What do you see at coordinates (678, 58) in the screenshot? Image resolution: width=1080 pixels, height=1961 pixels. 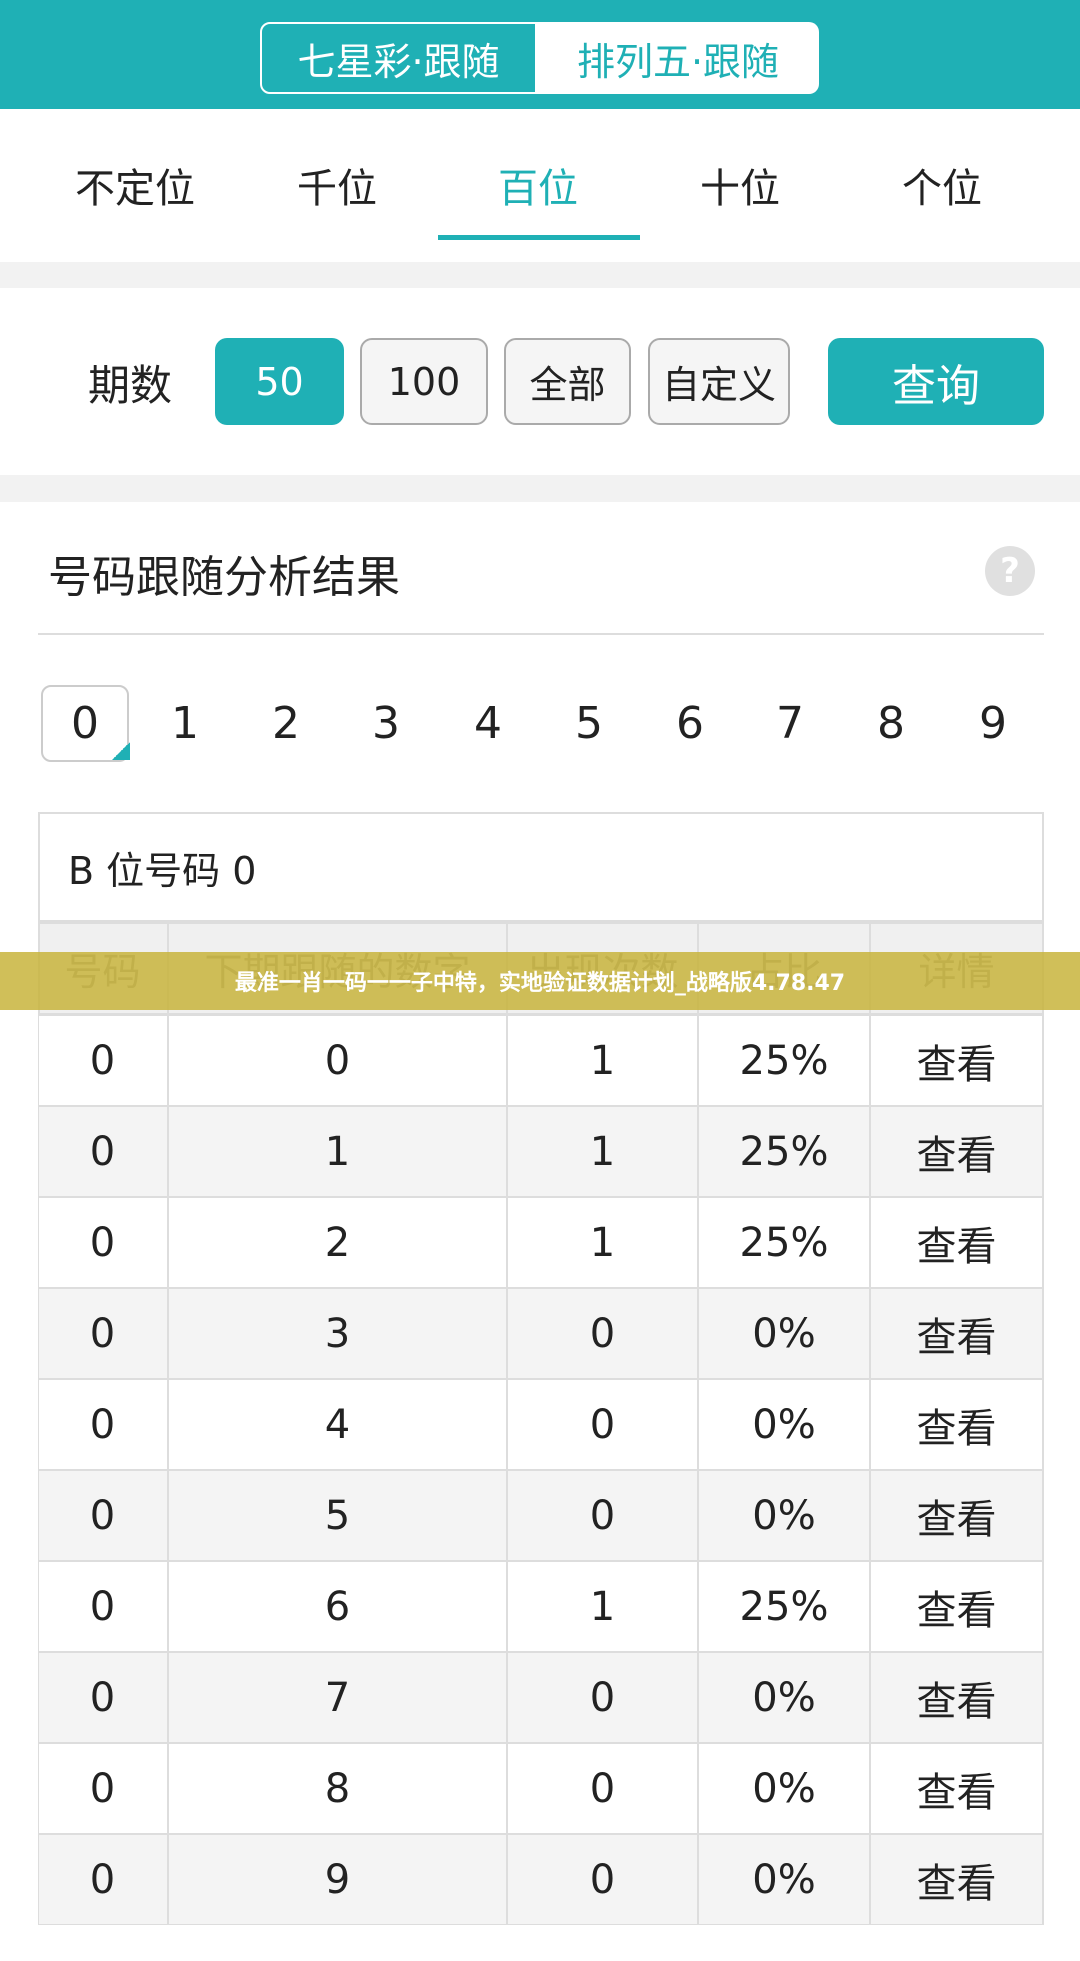 I see `segment-tab: 排列五·跟随` at bounding box center [678, 58].